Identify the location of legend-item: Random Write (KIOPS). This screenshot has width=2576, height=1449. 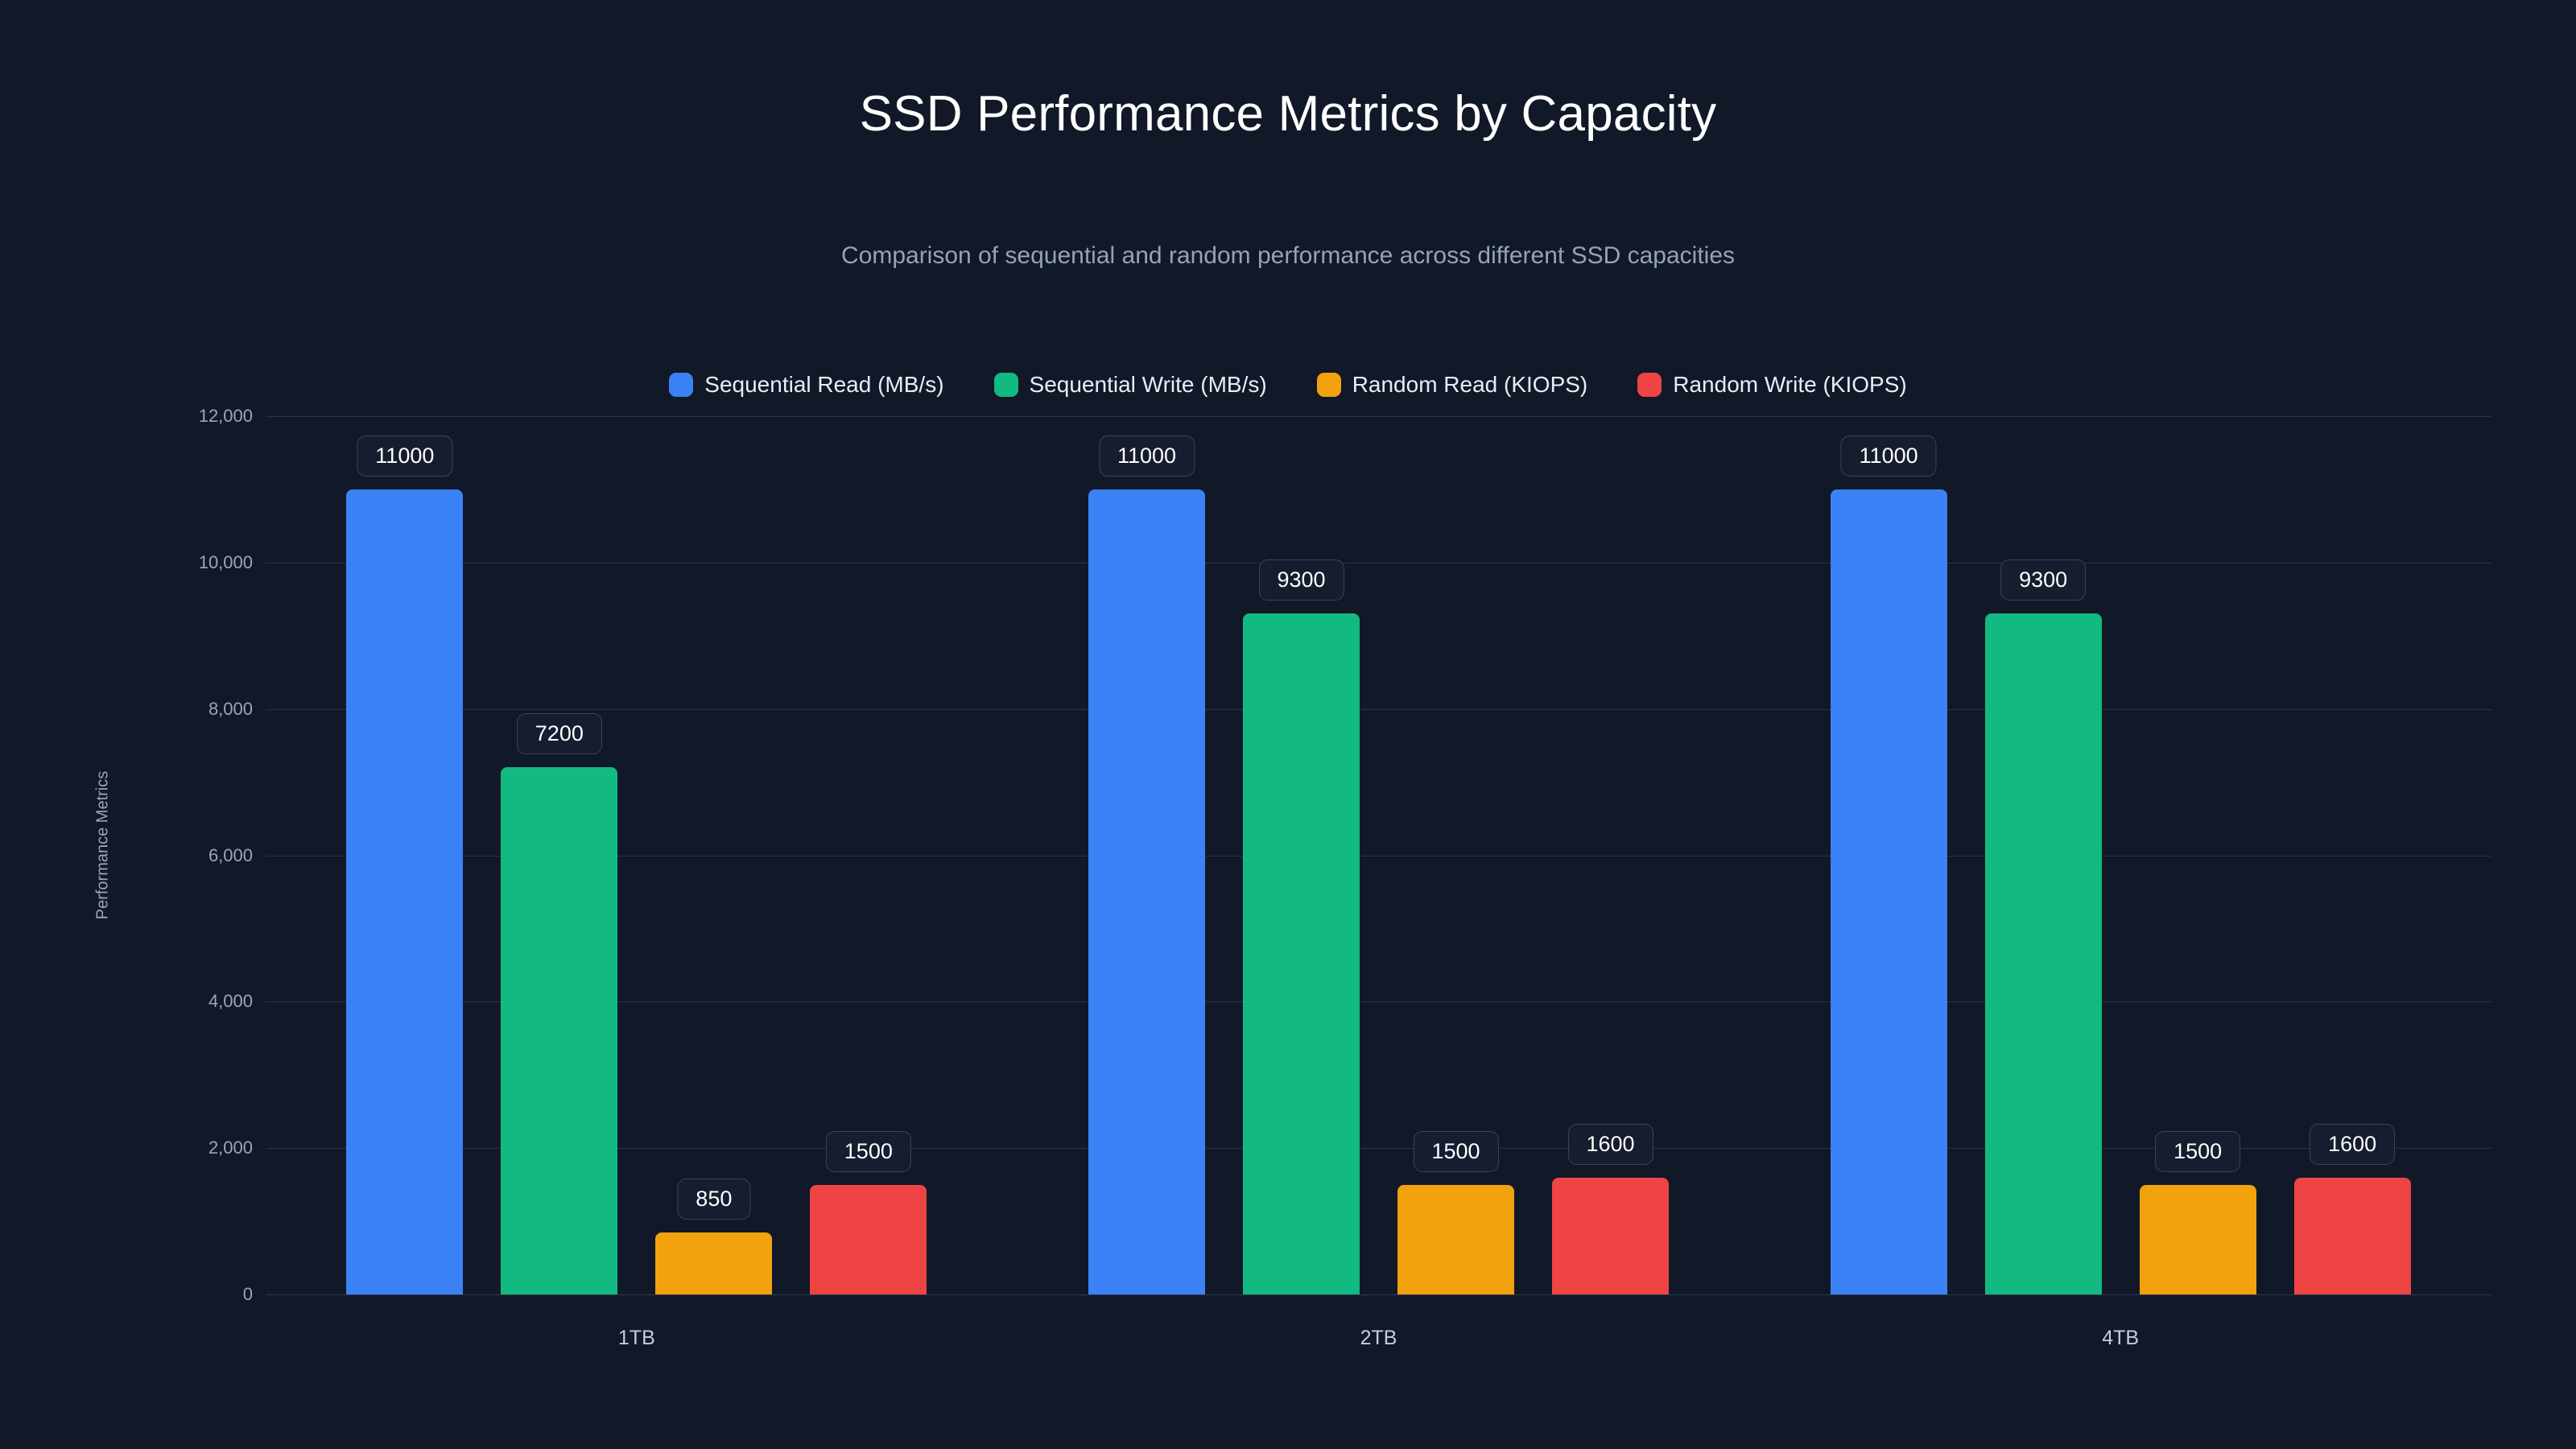
(1772, 385).